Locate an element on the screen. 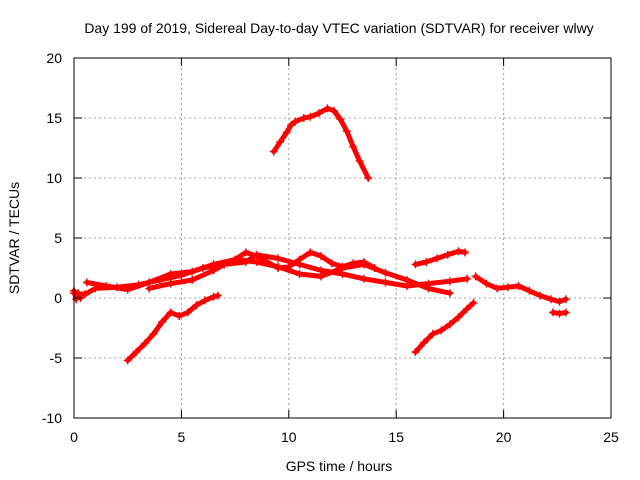  series-arc-late-low is located at coordinates (444, 327).